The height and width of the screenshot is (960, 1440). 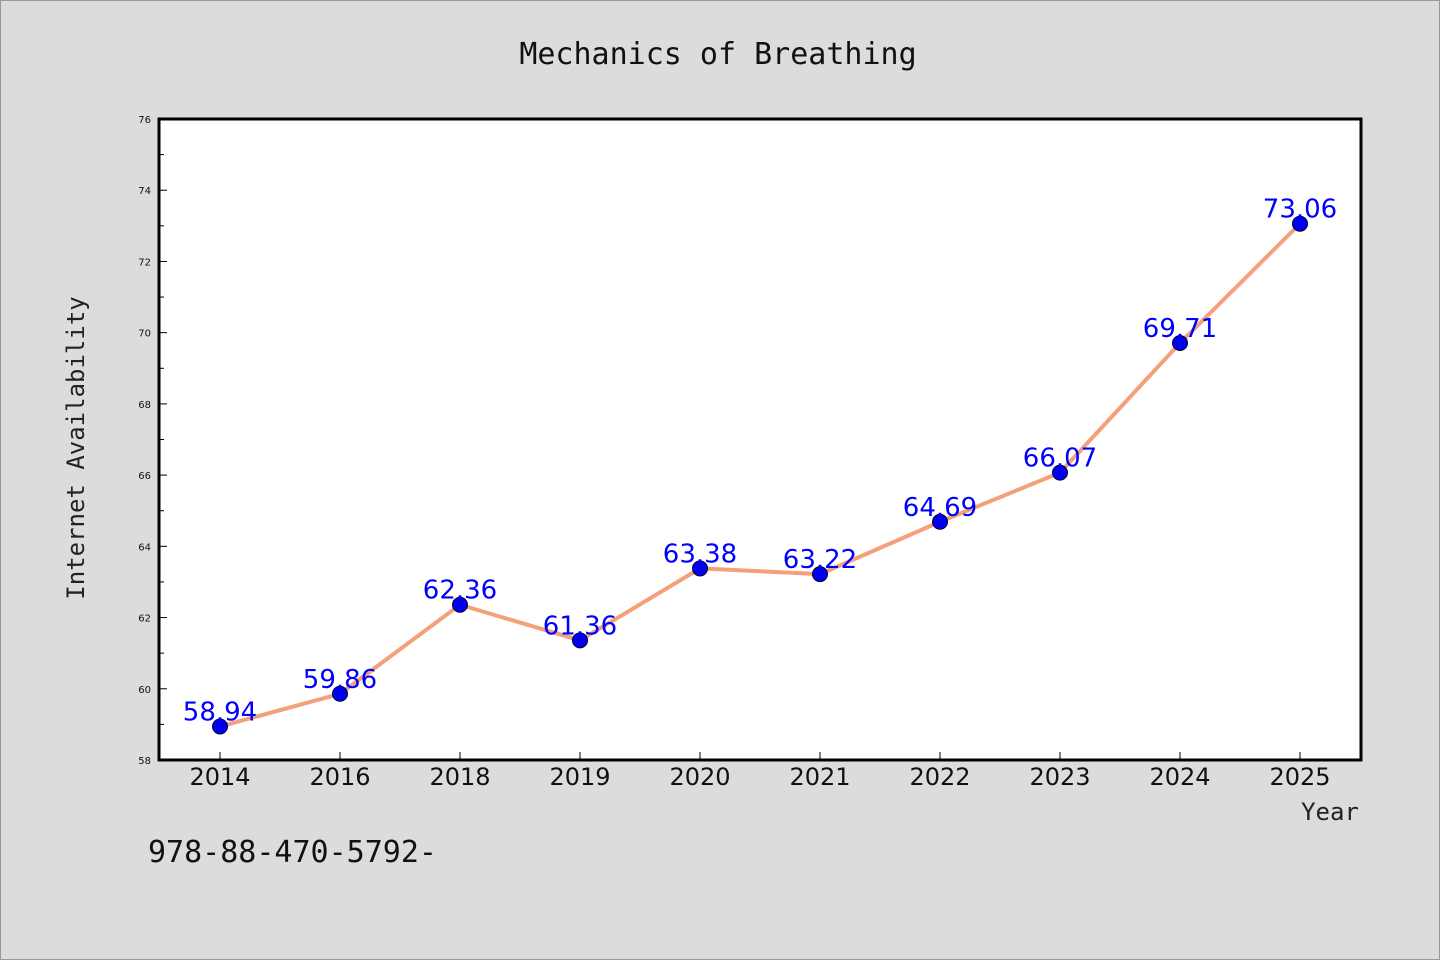 What do you see at coordinates (144, 262) in the screenshot?
I see `y-tick-label: 72` at bounding box center [144, 262].